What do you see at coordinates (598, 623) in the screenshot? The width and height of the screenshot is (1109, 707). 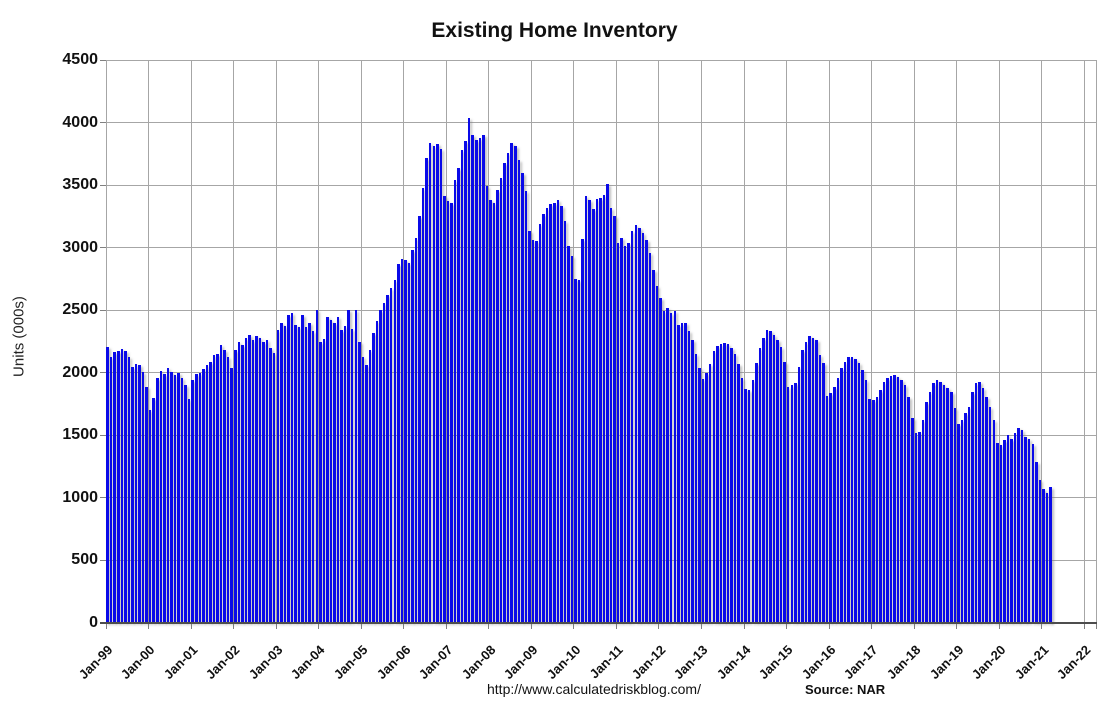 I see `x-axis-line` at bounding box center [598, 623].